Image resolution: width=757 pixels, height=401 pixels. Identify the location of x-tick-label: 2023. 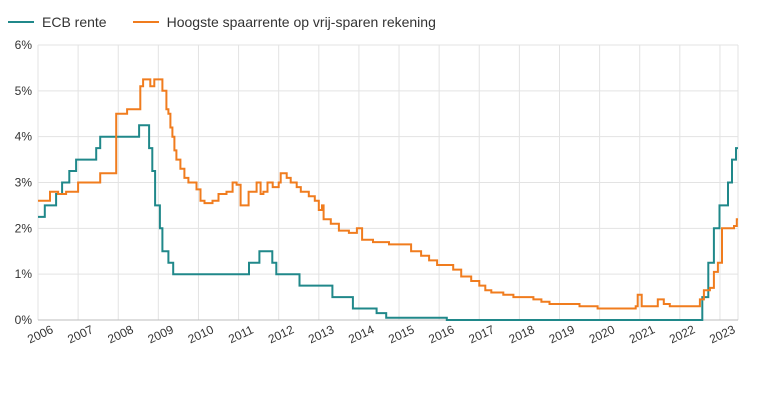
(722, 334).